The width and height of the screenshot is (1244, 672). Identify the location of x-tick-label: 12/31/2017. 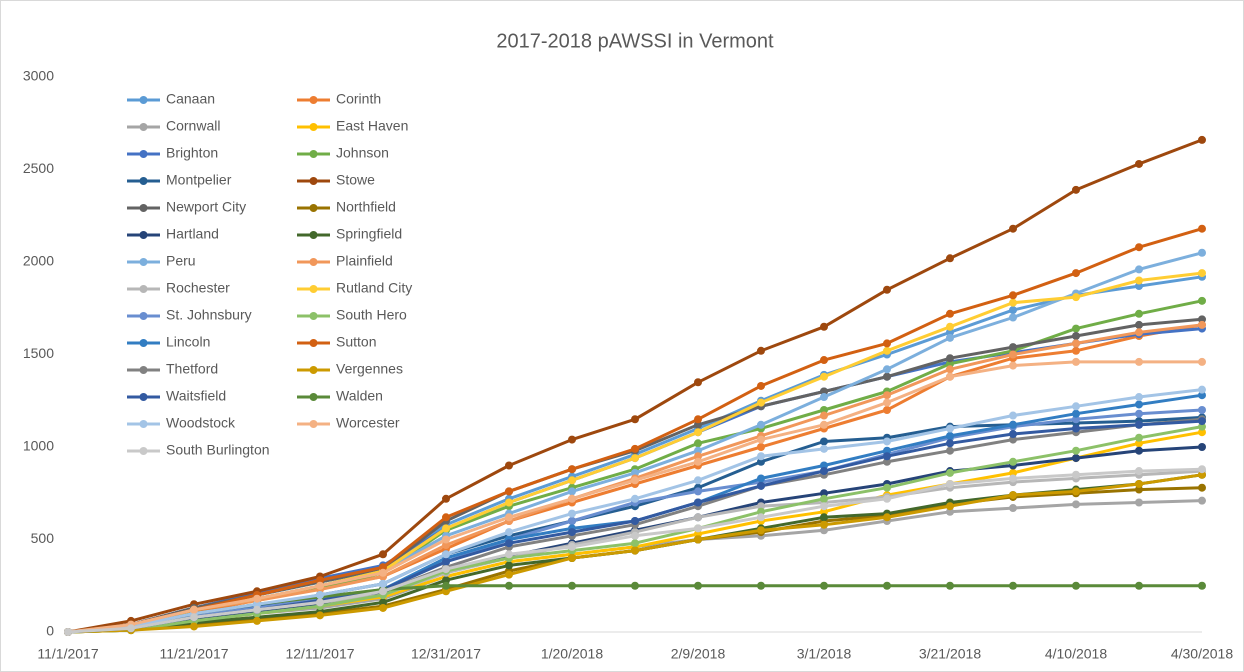
(446, 654).